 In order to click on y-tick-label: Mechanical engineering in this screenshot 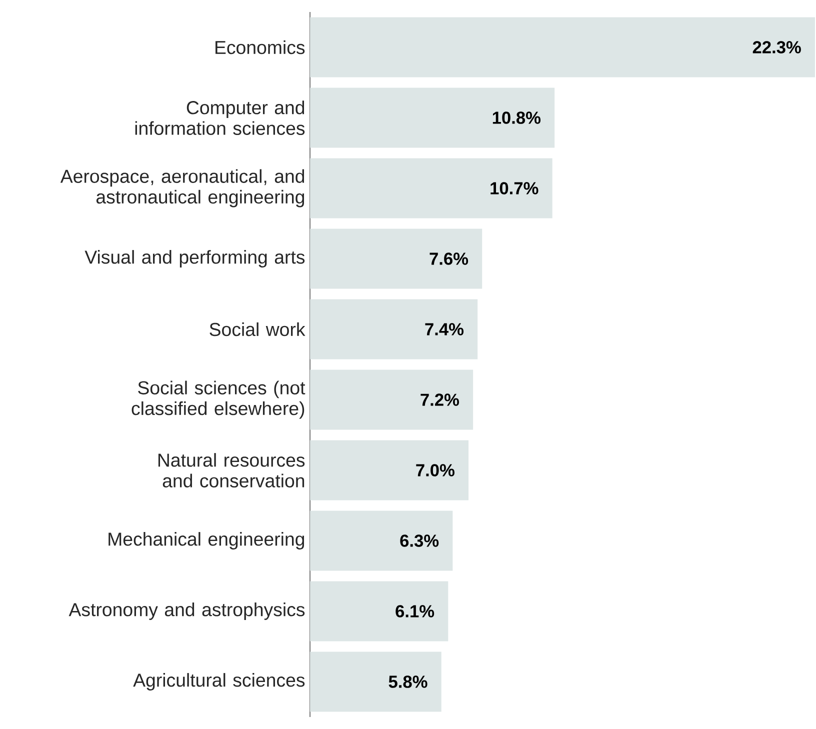, I will do `click(206, 541)`.